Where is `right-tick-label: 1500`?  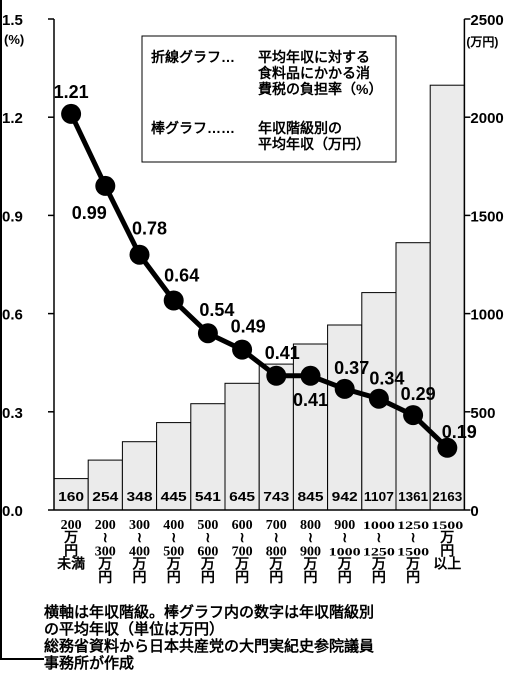
right-tick-label: 1500 is located at coordinates (486, 216).